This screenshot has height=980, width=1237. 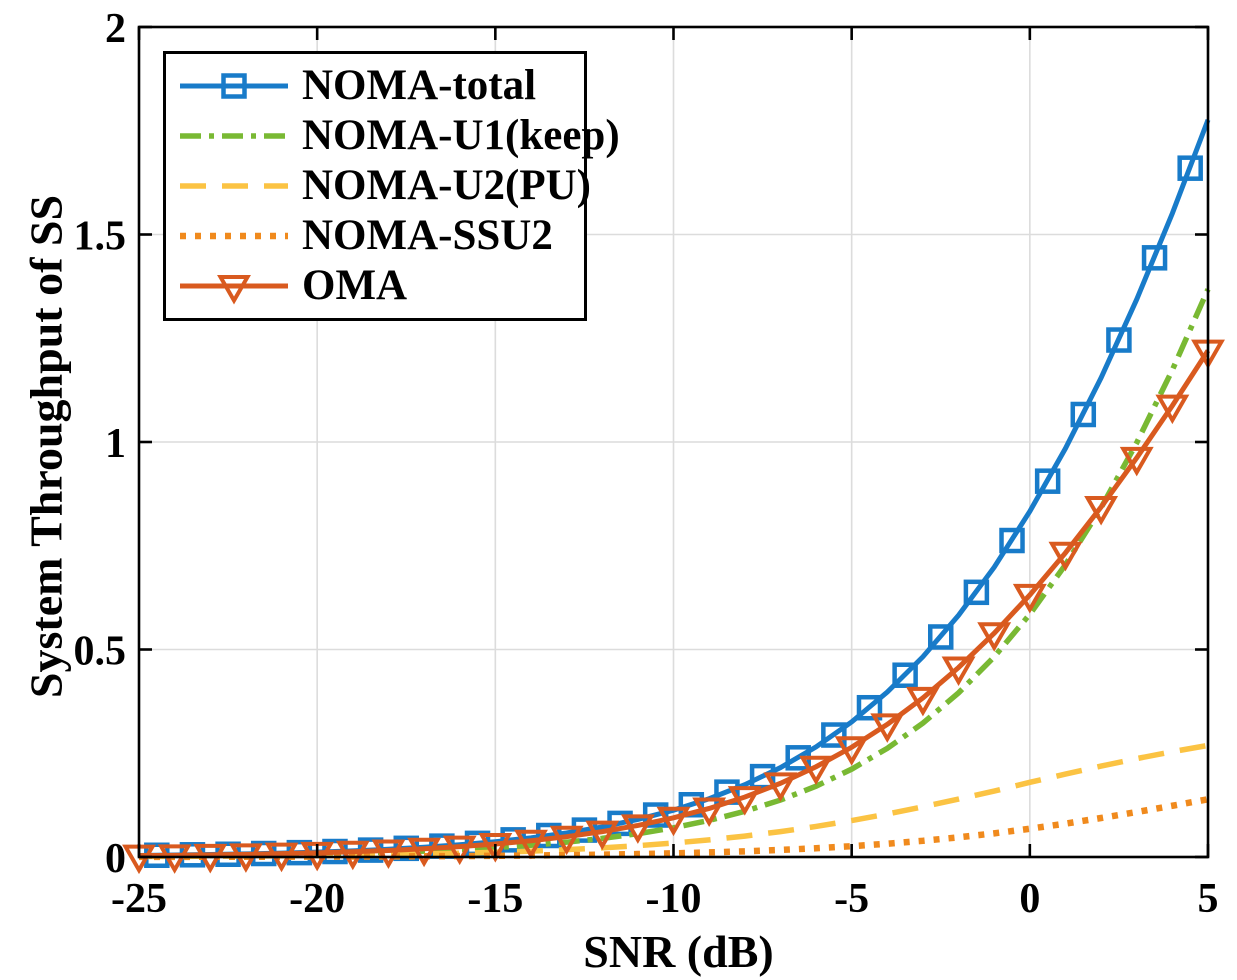 What do you see at coordinates (317, 899) in the screenshot?
I see `x-tick-label: -20` at bounding box center [317, 899].